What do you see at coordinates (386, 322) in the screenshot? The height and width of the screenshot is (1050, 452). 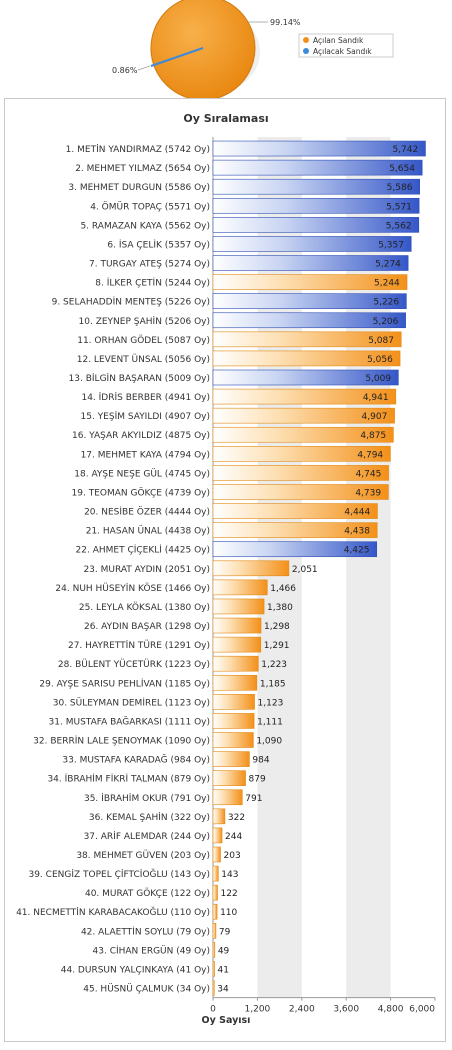 I see `bar-value-label: 5,206` at bounding box center [386, 322].